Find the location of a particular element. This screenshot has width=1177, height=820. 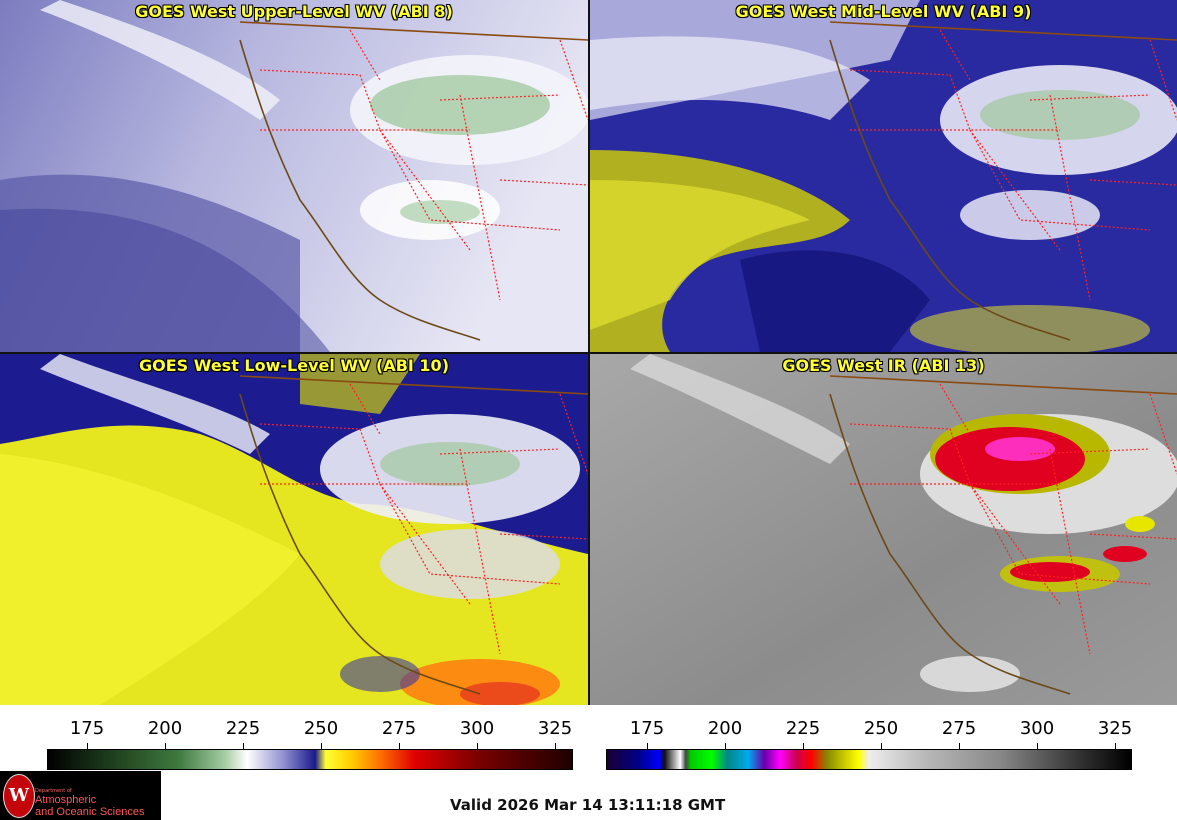

wv-colorbar is located at coordinates (310, 759).